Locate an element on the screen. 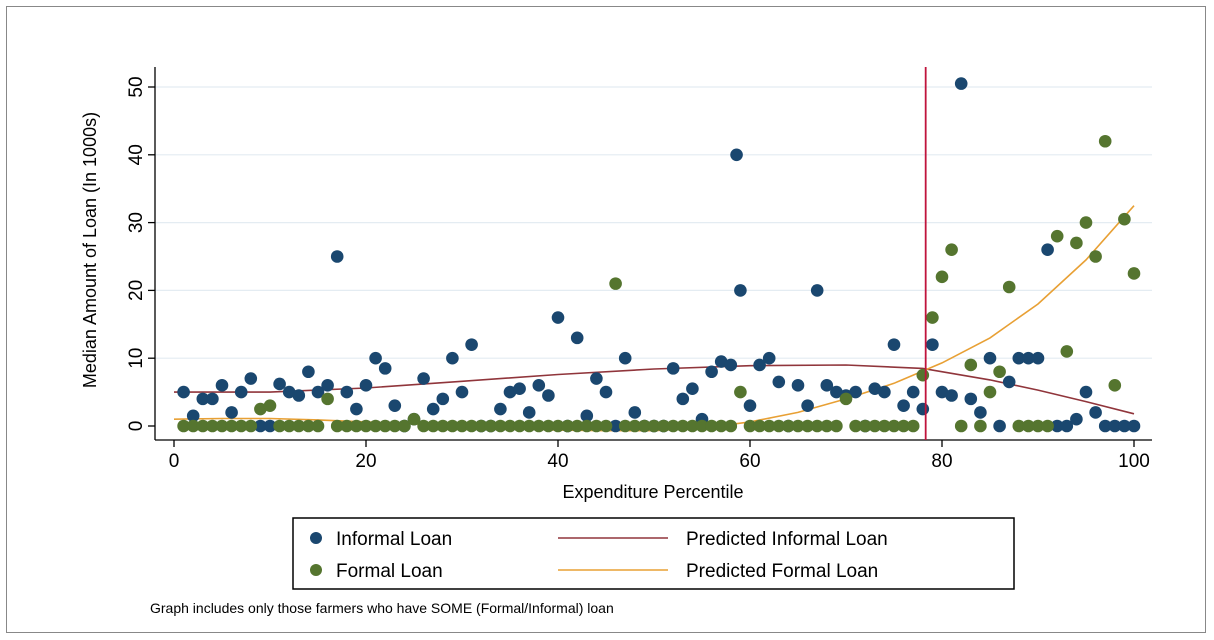 The image size is (1214, 640). legend-informal-label: Informal Loan is located at coordinates (394, 539).